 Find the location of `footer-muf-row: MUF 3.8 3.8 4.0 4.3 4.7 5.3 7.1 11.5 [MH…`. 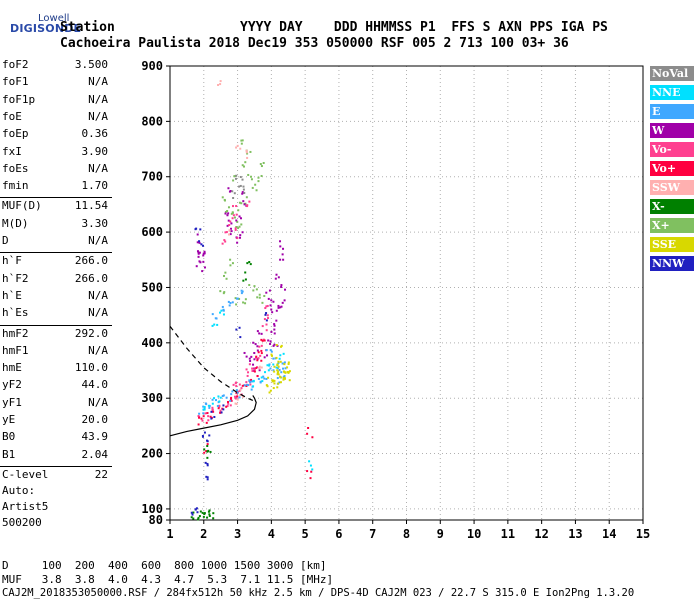

footer-muf-row: MUF 3.8 3.8 4.0 4.3 4.7 5.3 7.1 11.5 [MH… is located at coordinates (168, 579).